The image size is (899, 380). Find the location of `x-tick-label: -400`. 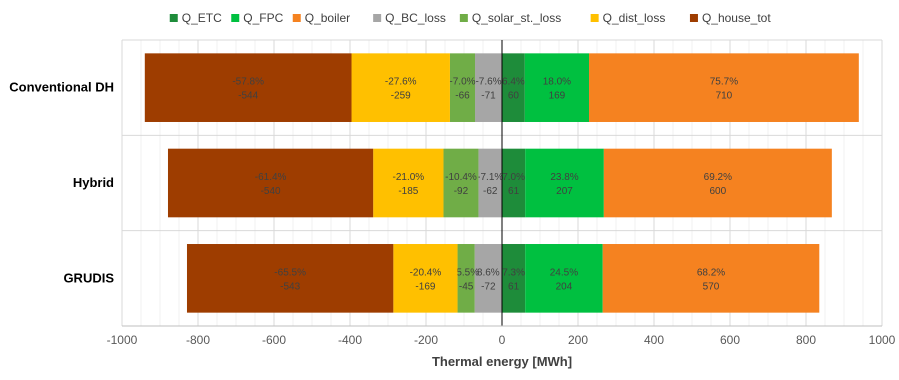

x-tick-label: -400 is located at coordinates (350, 340).